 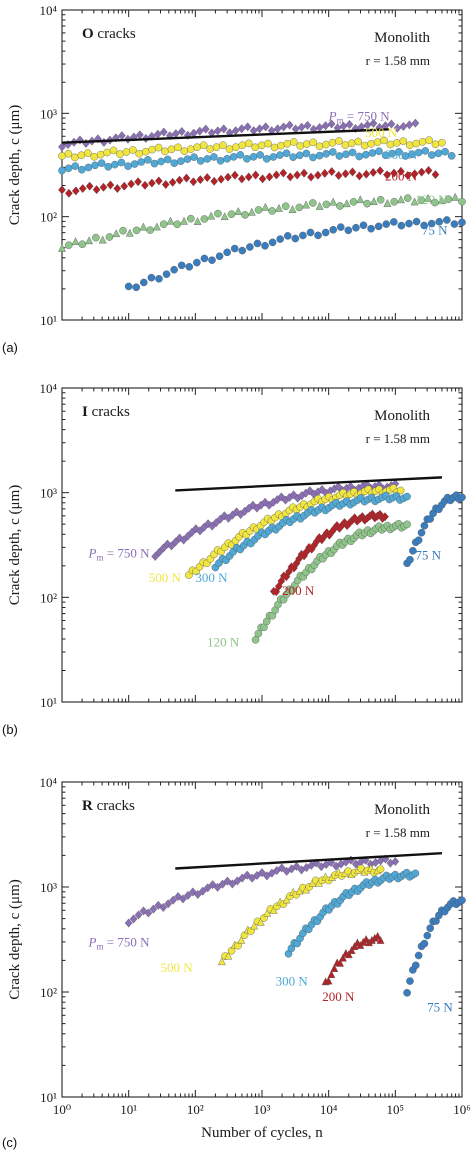 I want to click on panel-label: (a), so click(x=10, y=347).